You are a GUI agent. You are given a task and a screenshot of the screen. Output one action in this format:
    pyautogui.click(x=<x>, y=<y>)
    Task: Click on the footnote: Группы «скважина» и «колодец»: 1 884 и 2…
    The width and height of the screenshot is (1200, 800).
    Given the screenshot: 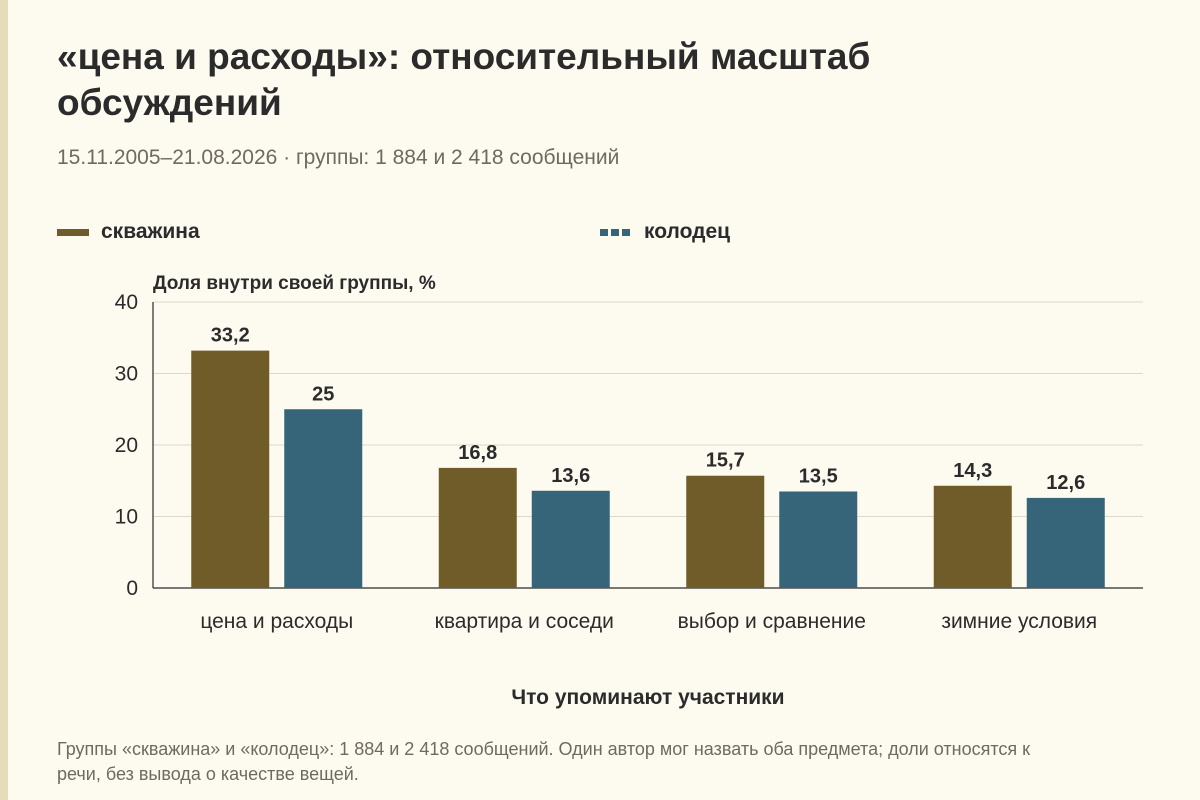 What is the action you would take?
    pyautogui.click(x=543, y=761)
    